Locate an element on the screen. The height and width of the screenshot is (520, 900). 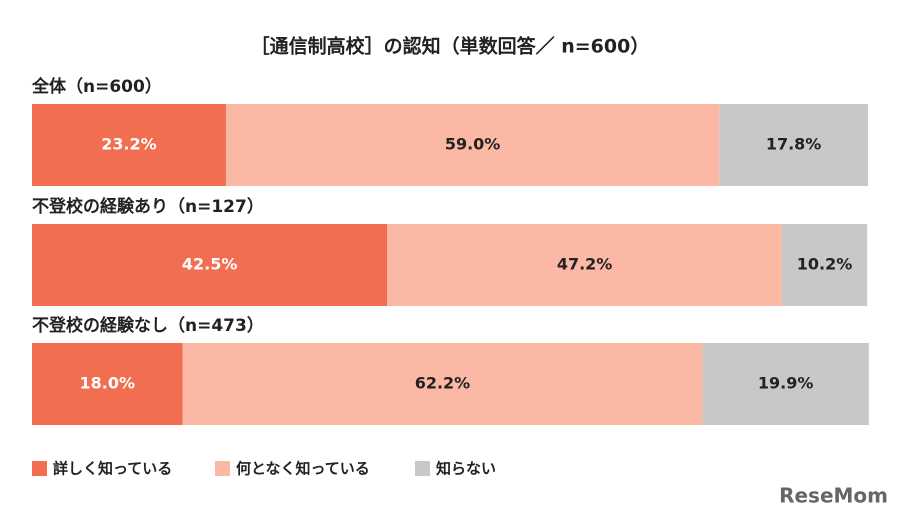
legend-label: 何となく知っている is located at coordinates (303, 469).